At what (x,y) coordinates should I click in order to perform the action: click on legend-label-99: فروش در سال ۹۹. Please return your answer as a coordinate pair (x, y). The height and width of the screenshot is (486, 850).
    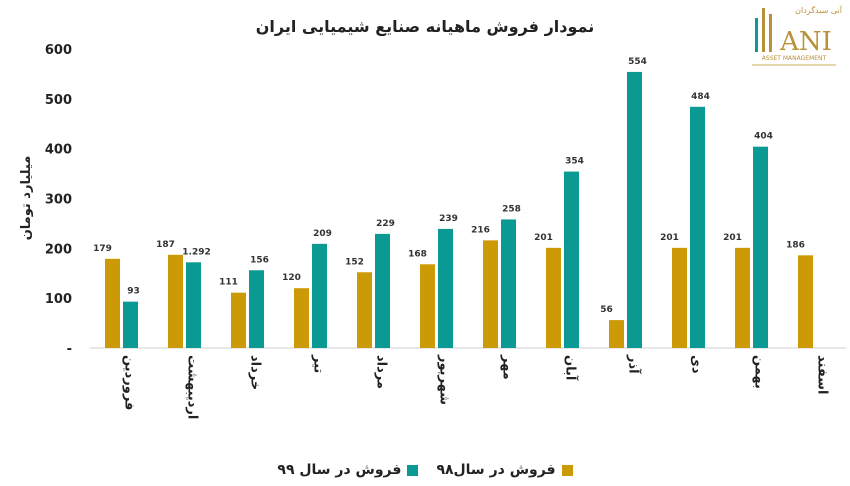
    Looking at the image, I should click on (339, 470).